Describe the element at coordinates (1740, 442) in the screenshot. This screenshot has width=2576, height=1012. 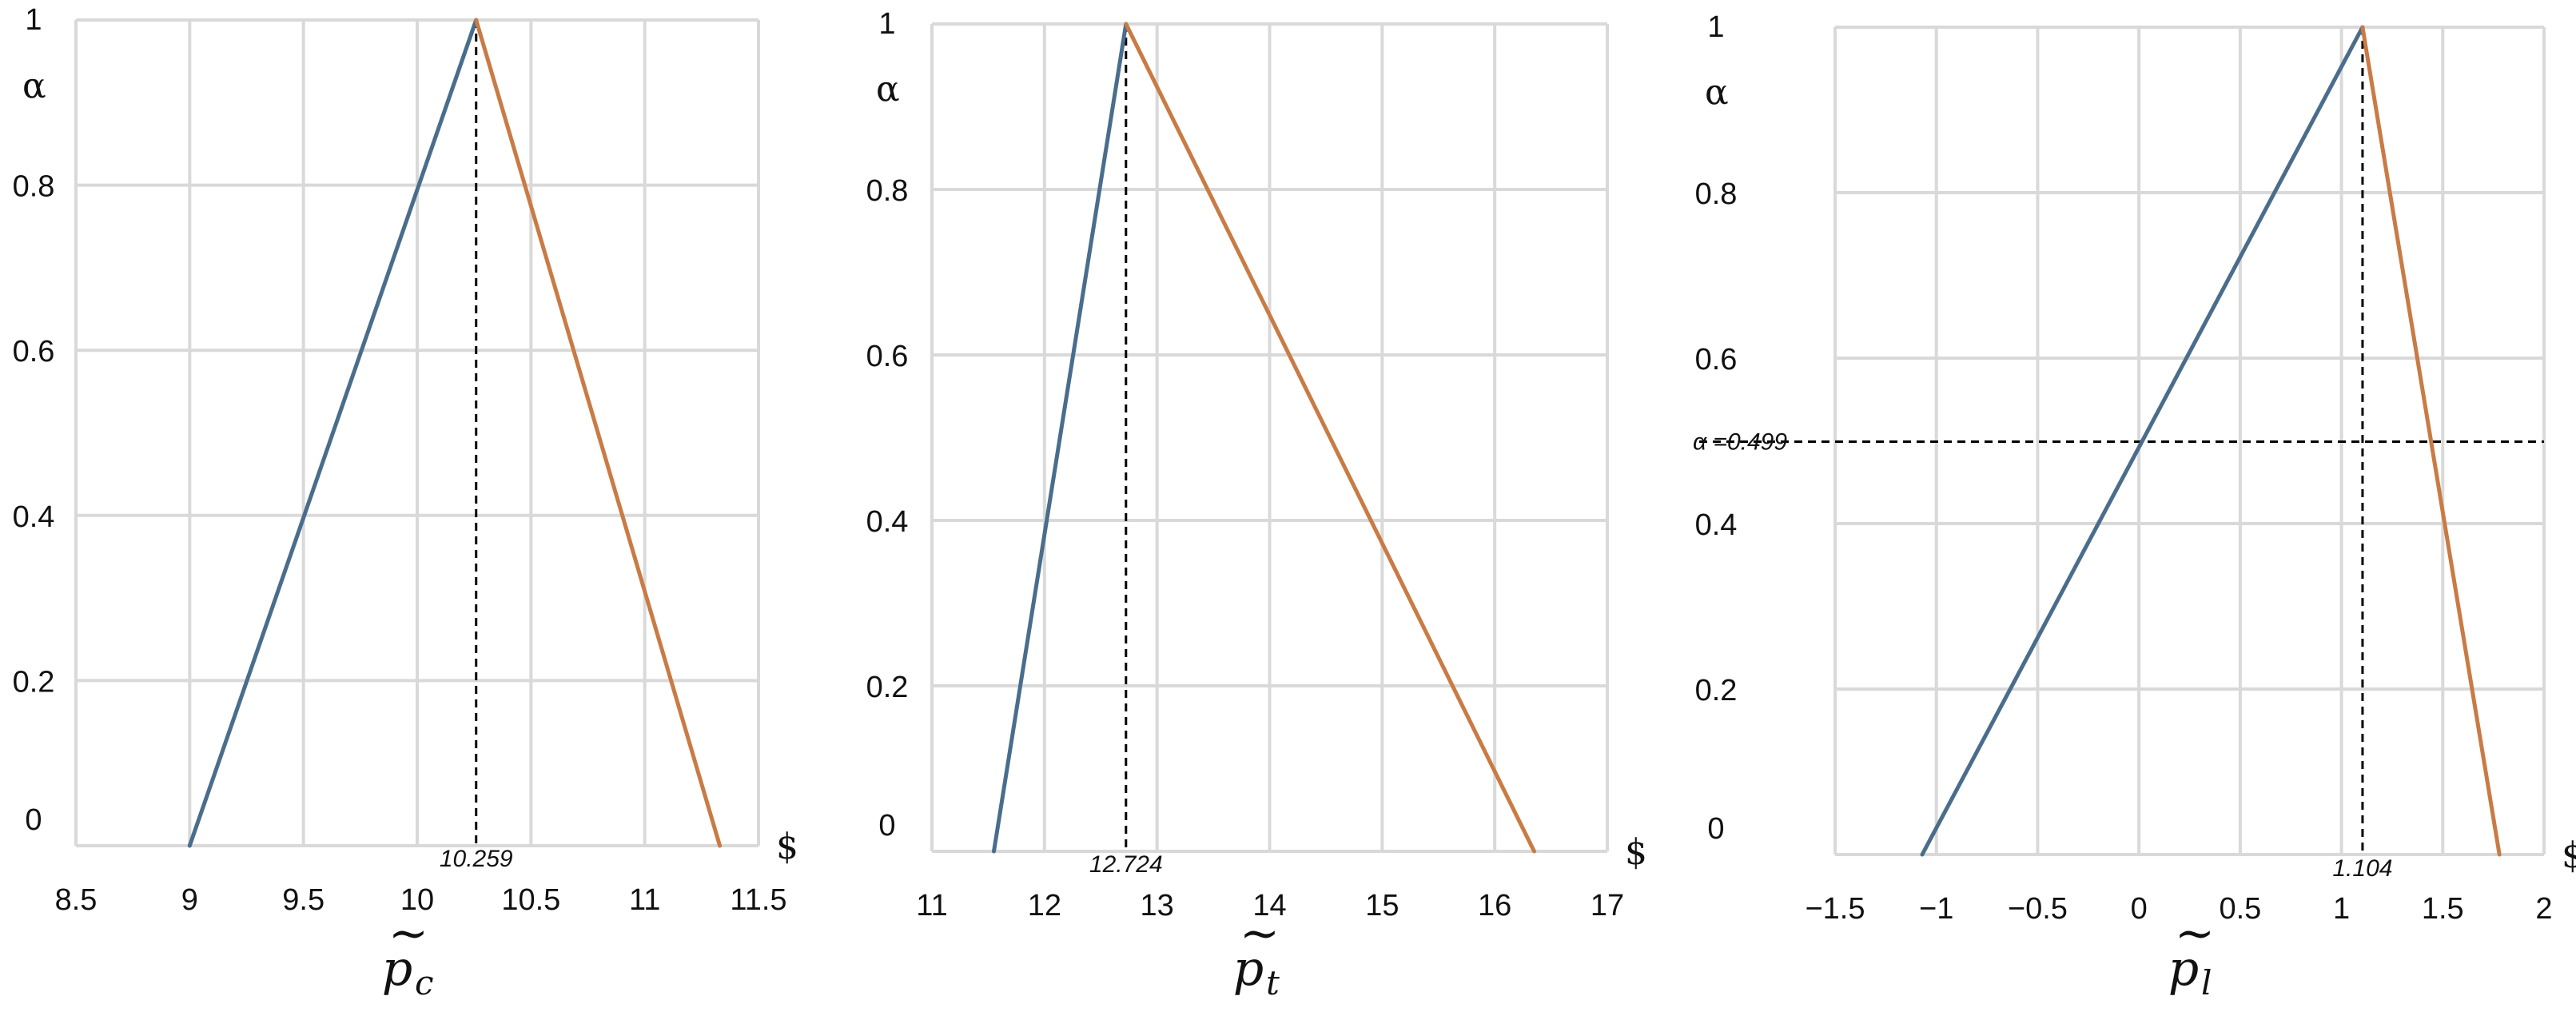
I see `alpha-level-label: α =0.499` at that location.